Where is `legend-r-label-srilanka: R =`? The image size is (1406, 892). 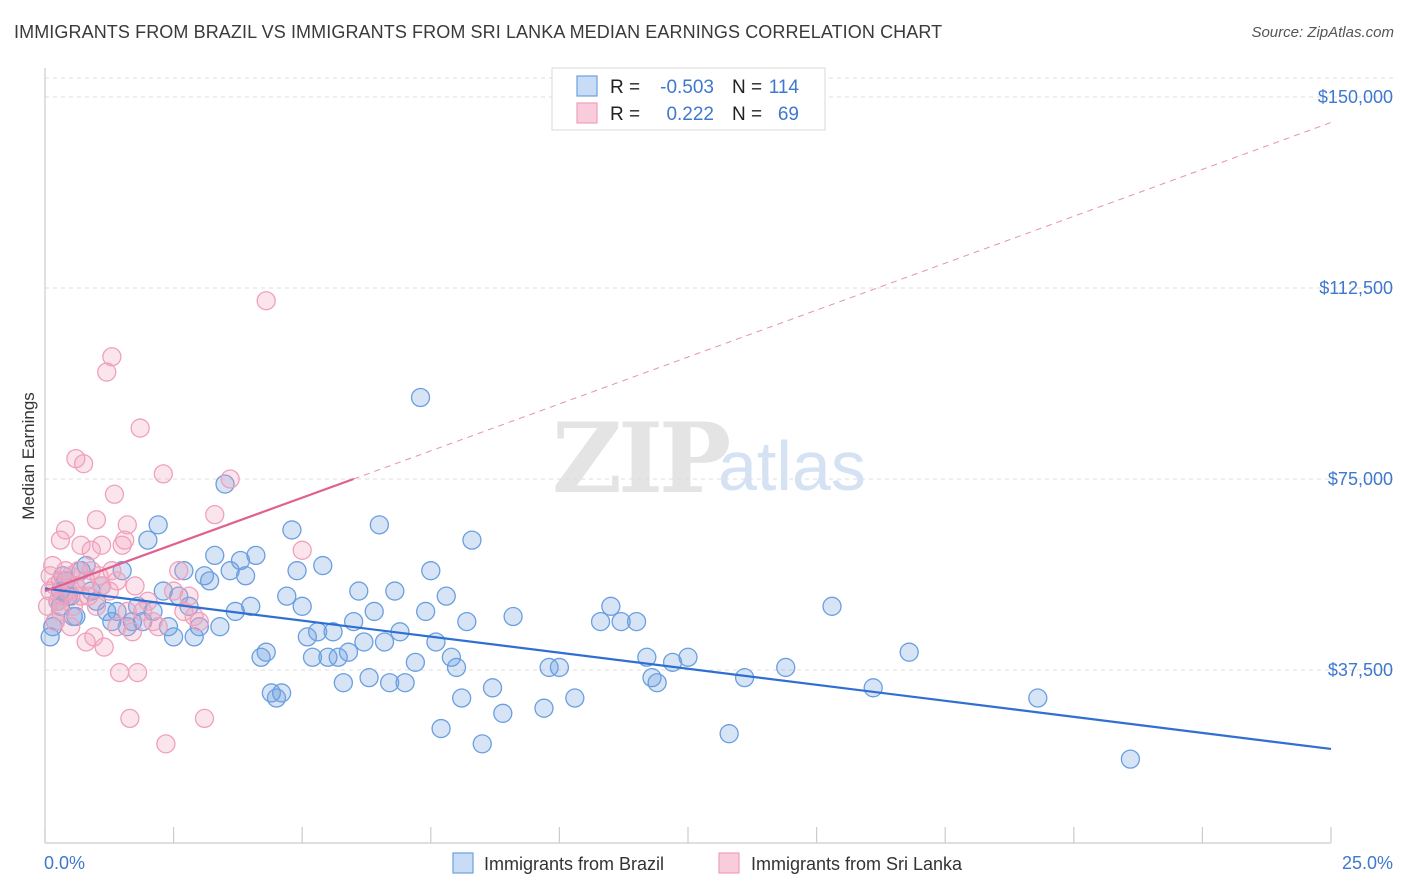 legend-r-label-srilanka: R = is located at coordinates (625, 114).